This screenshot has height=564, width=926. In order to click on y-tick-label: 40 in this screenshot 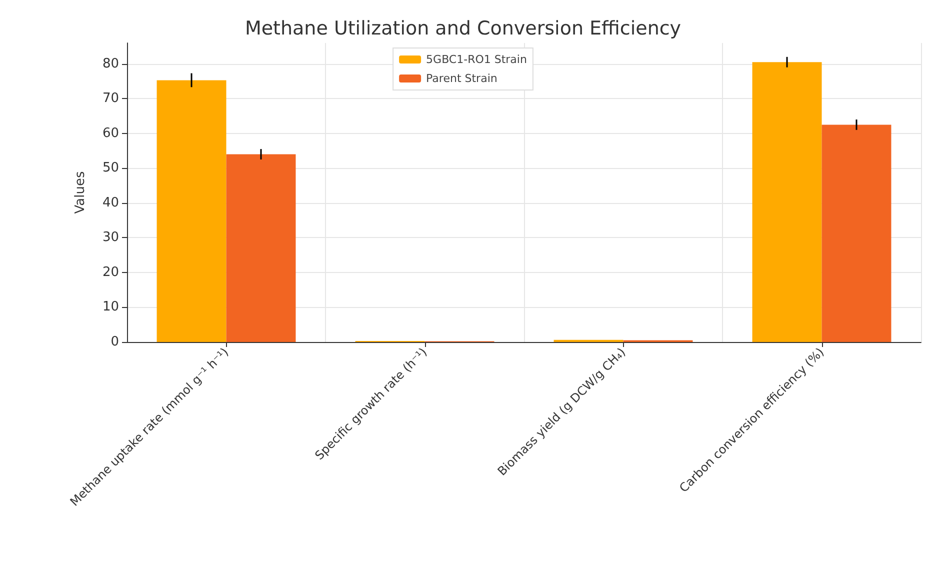, I will do `click(110, 202)`.